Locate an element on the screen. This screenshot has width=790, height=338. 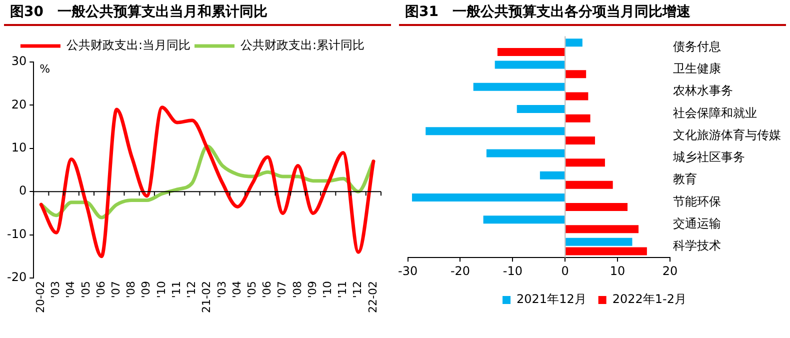
y-tick-label: 交通运输 is located at coordinates (697, 223).